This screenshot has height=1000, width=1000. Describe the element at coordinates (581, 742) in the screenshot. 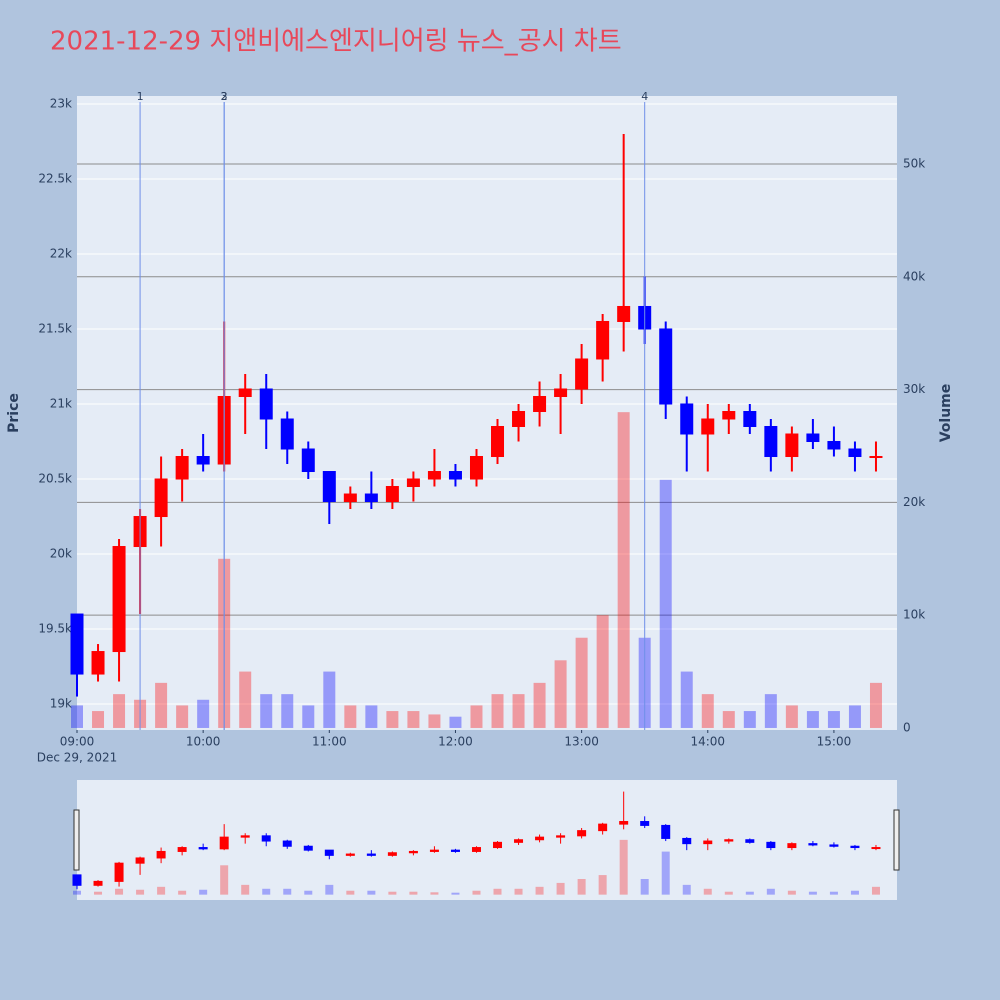

I see `x-tick-label: 13:00` at that location.